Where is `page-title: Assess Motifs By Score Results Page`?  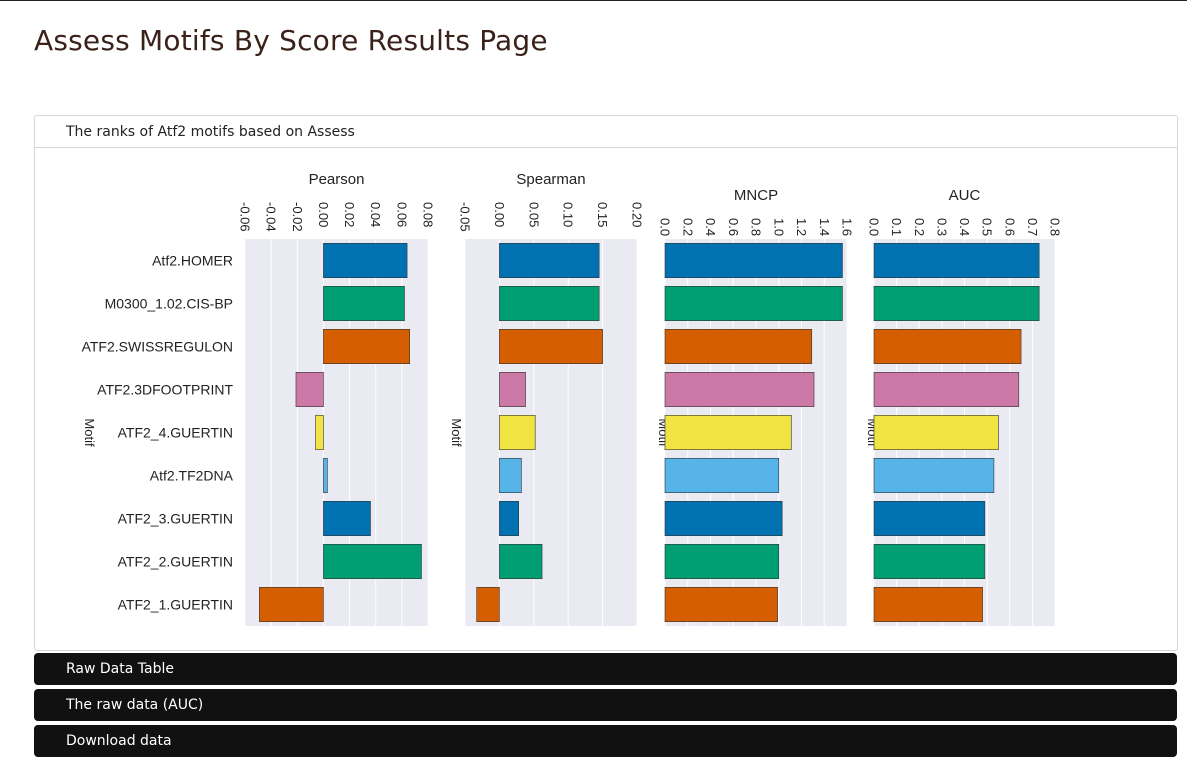 page-title: Assess Motifs By Score Results Page is located at coordinates (291, 40).